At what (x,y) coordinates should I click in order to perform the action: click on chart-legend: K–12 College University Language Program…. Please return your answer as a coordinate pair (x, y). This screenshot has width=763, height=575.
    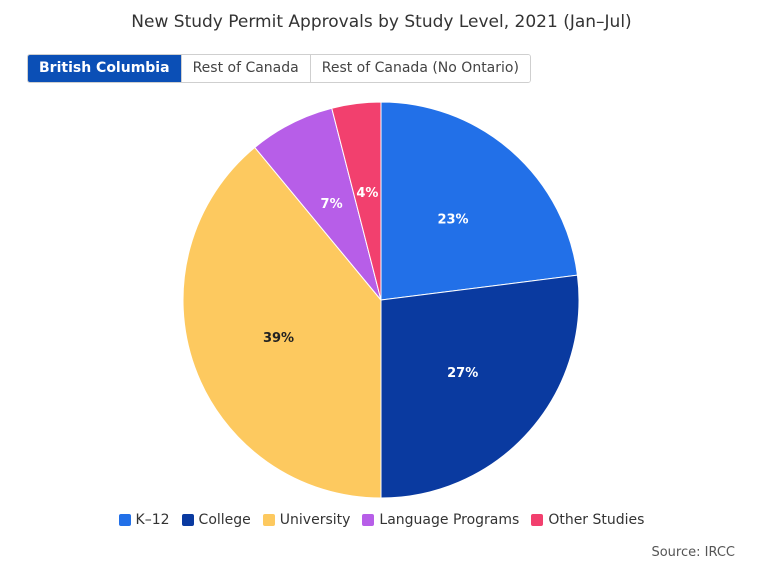
    Looking at the image, I should click on (381, 520).